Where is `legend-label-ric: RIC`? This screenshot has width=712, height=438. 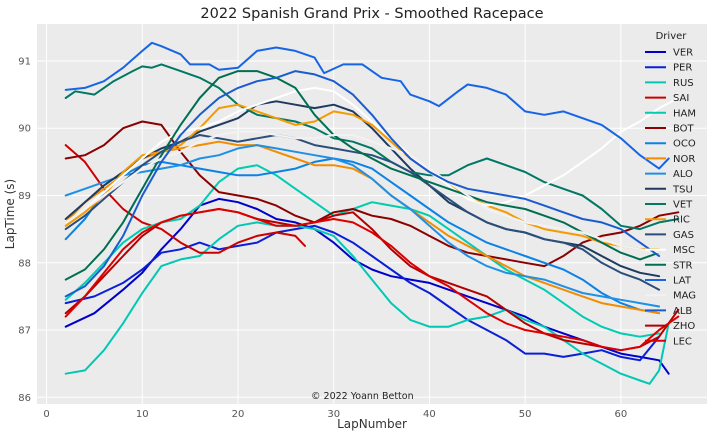
legend-label-ric: RIC is located at coordinates (681, 220).